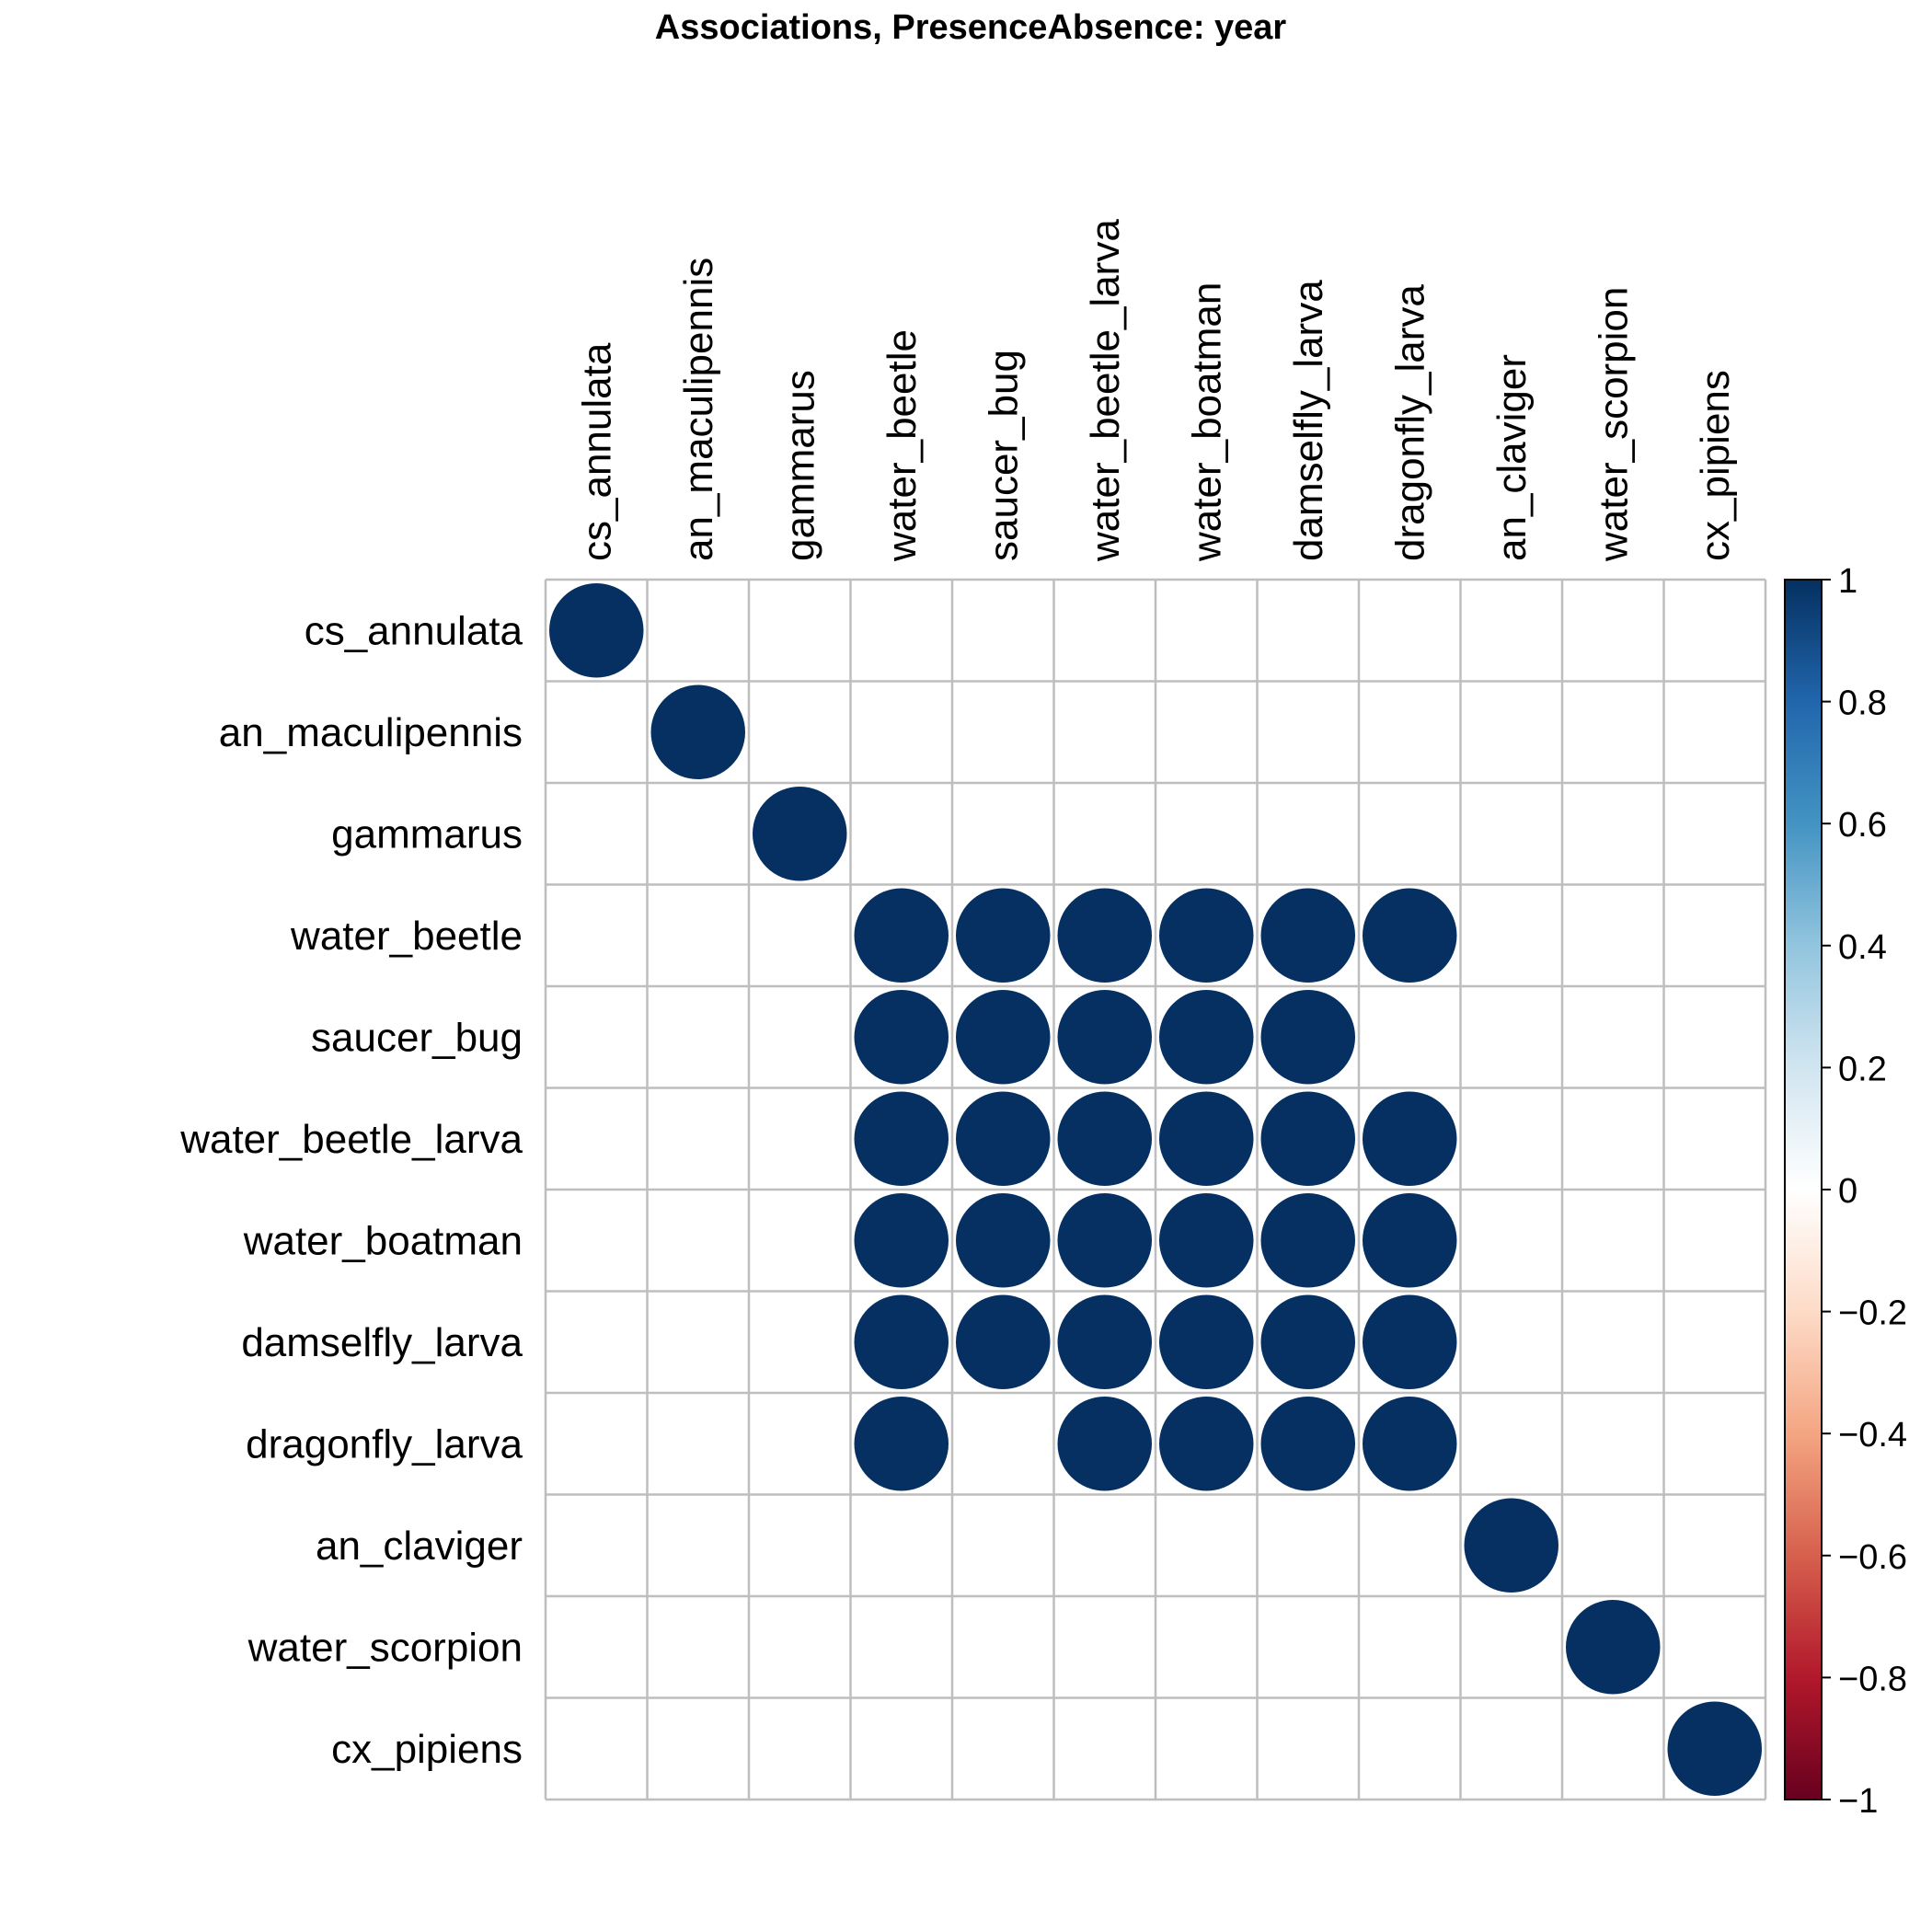  I want to click on column-label: dragonfly_larva, so click(1409, 422).